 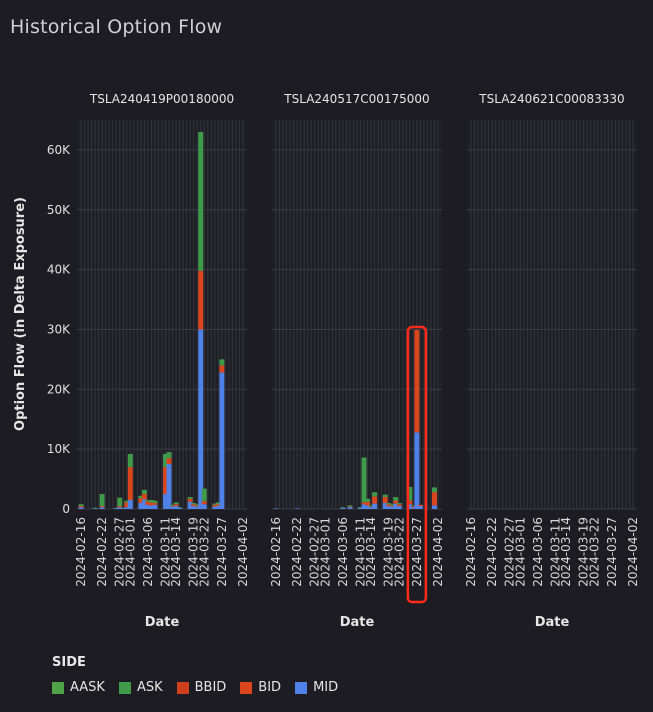 I want to click on legend-item-bid: BID, so click(x=260, y=687).